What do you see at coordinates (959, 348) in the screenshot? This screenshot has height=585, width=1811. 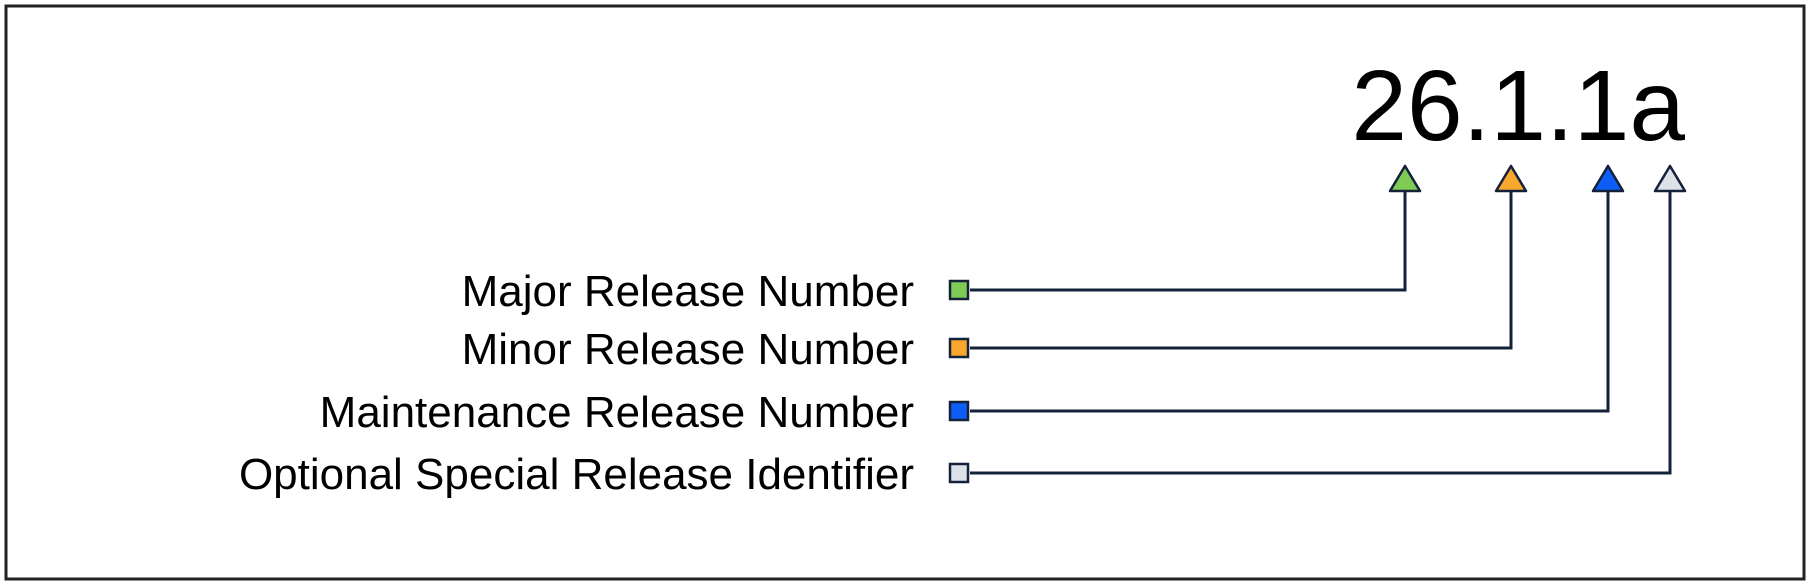 I see `legend-square-minor` at bounding box center [959, 348].